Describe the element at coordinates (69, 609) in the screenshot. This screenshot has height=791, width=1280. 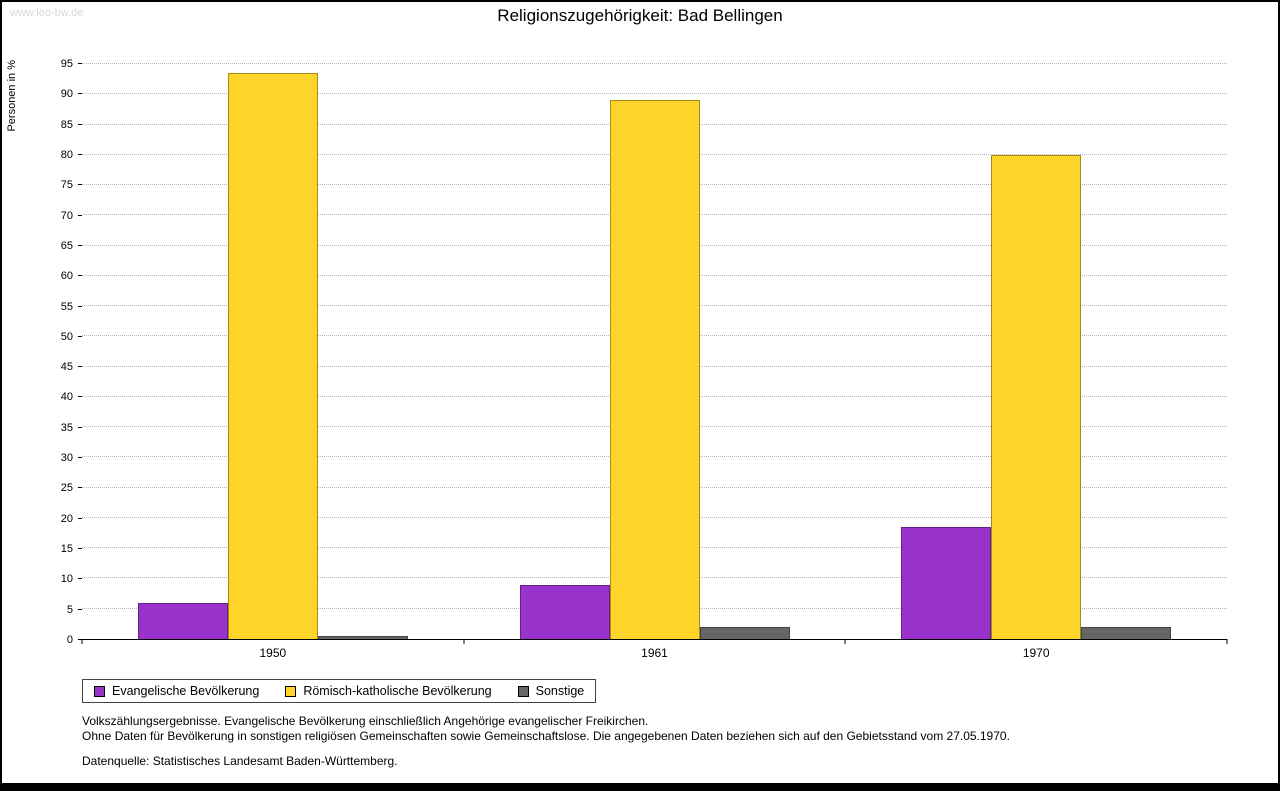
I see `y-tick-label: 5` at that location.